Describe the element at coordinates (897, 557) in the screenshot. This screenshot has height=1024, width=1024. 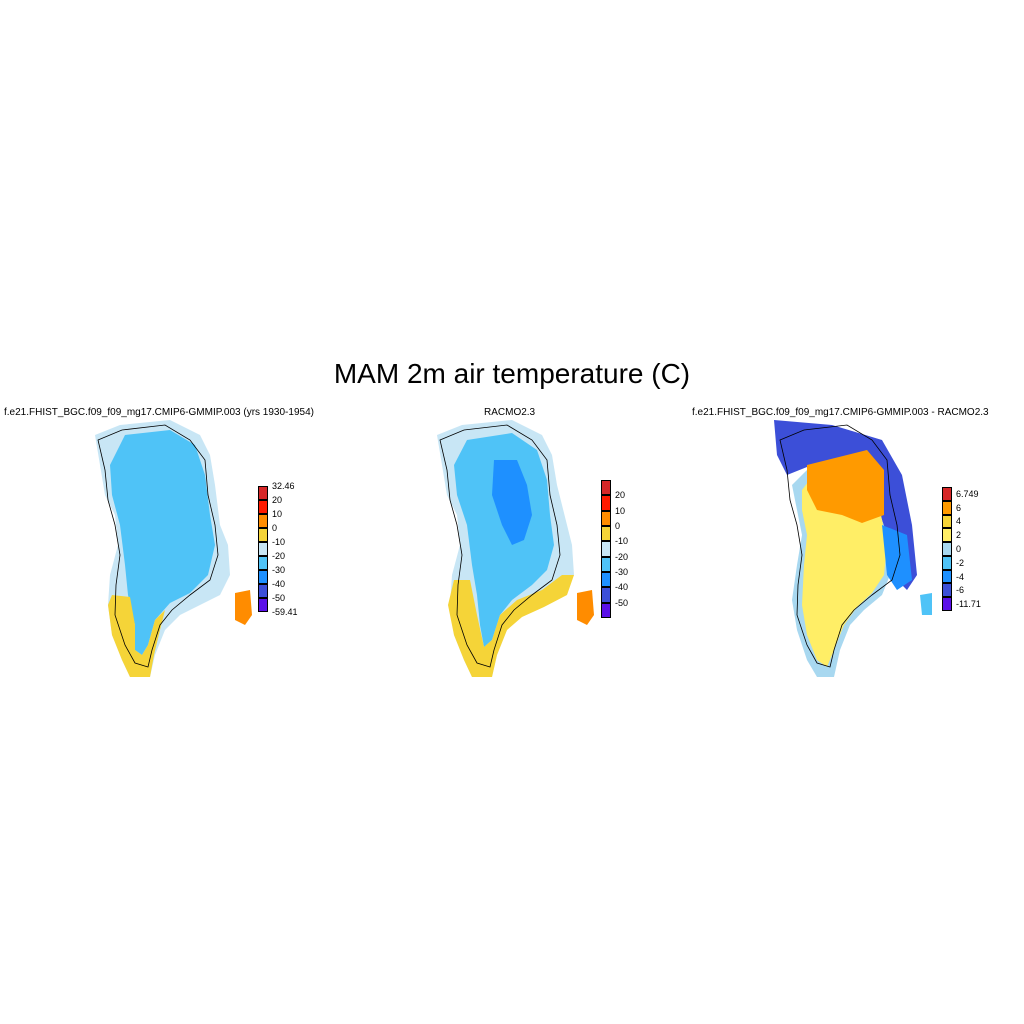
I see `east-coast-blue` at that location.